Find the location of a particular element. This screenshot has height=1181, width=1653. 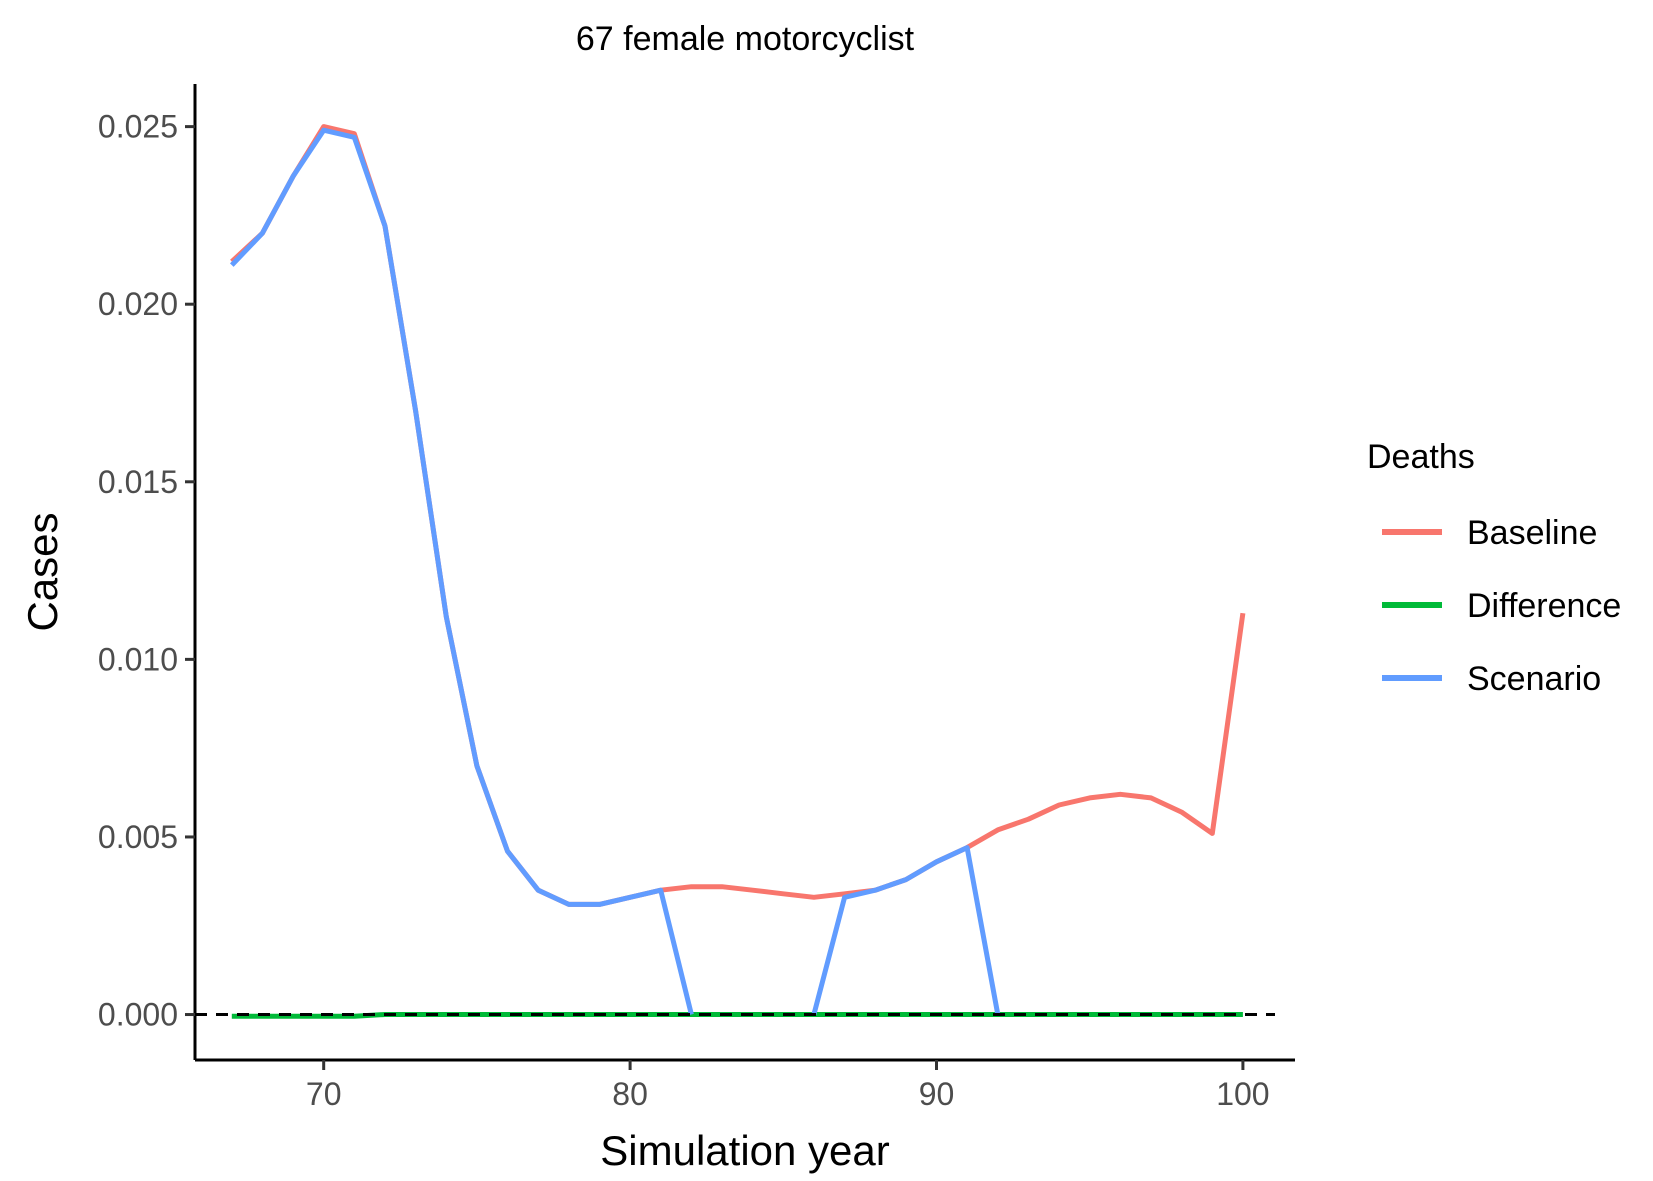

legend-label-baseline: Baseline is located at coordinates (1532, 533).